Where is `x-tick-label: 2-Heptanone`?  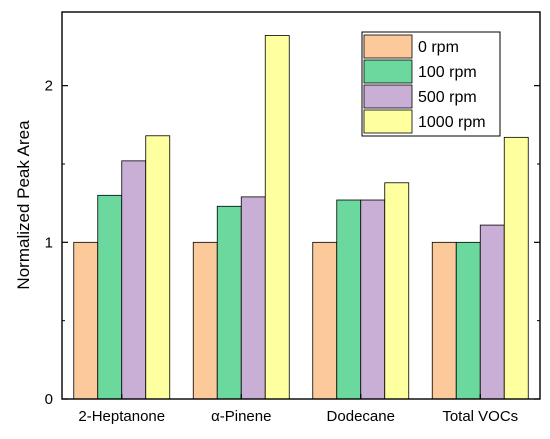 x-tick-label: 2-Heptanone is located at coordinates (121, 416).